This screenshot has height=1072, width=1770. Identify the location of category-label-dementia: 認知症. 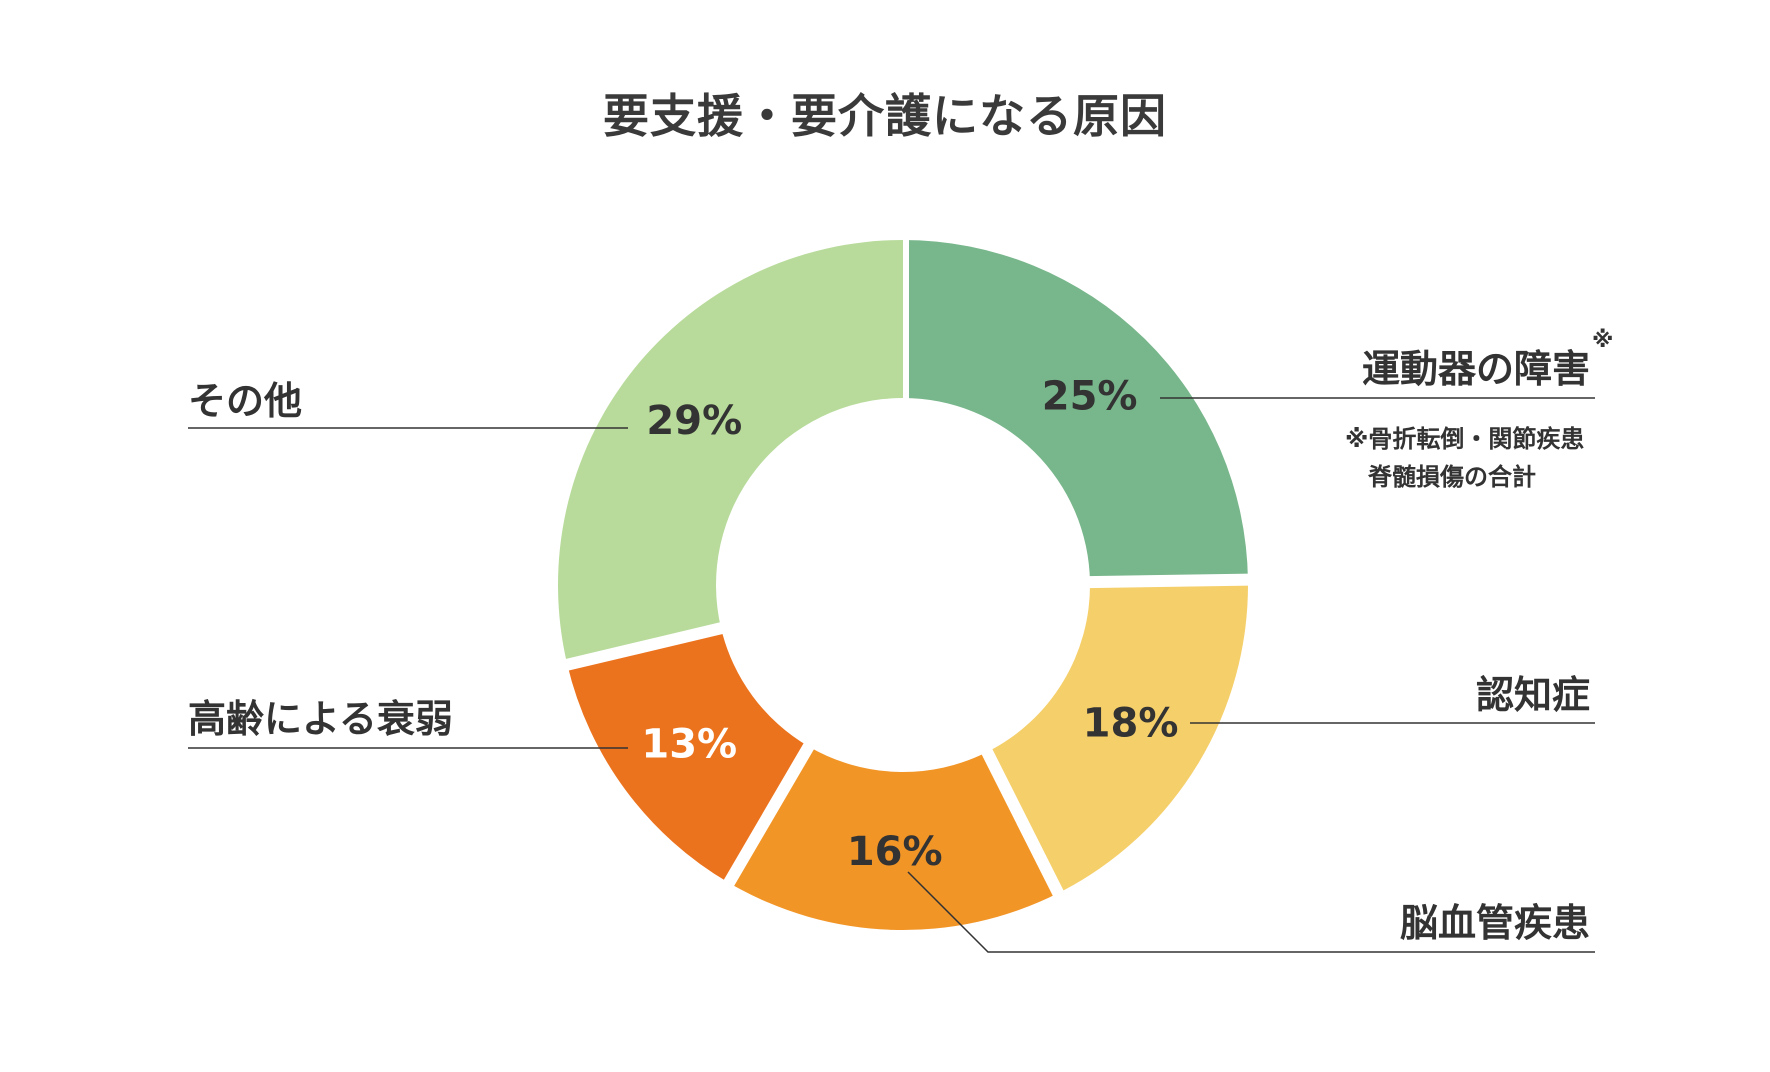
(1532, 695).